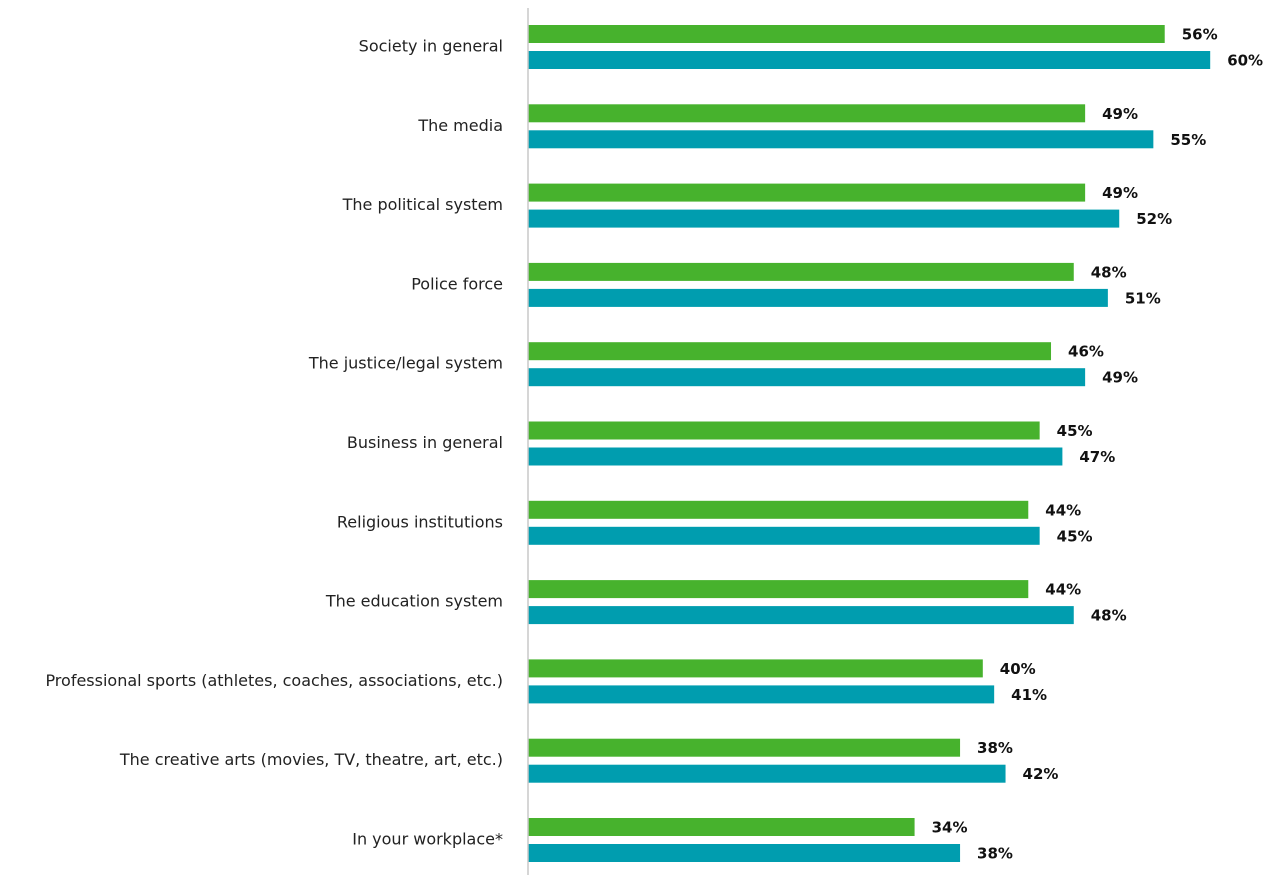 The image size is (1286, 875). What do you see at coordinates (1143, 298) in the screenshot?
I see `value-label: 51%` at bounding box center [1143, 298].